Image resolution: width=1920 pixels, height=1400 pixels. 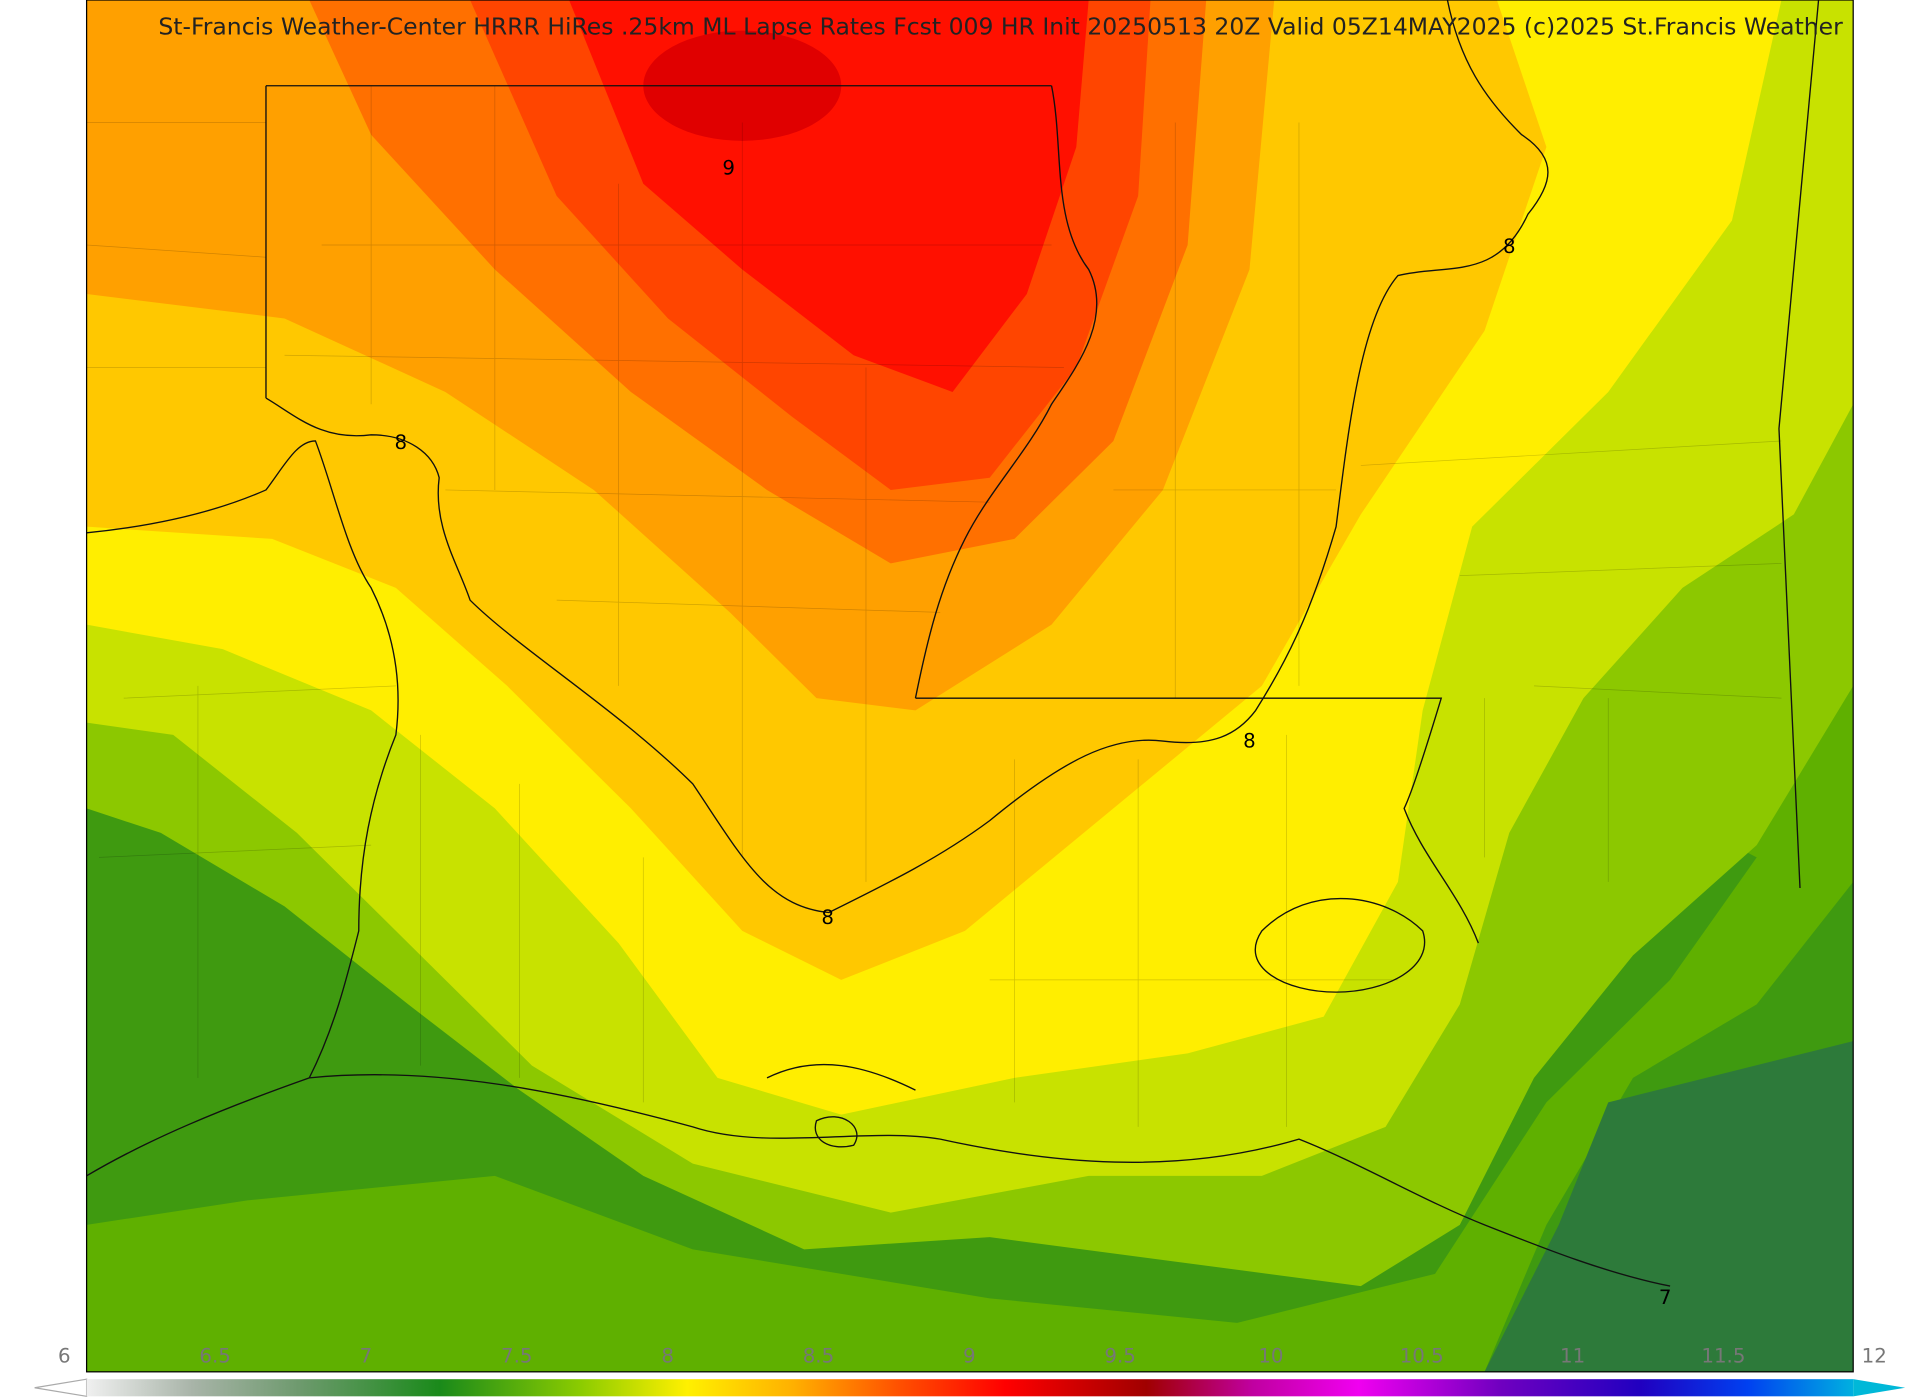 I want to click on colorbar-tick-label: 11, so click(x=1572, y=1356).